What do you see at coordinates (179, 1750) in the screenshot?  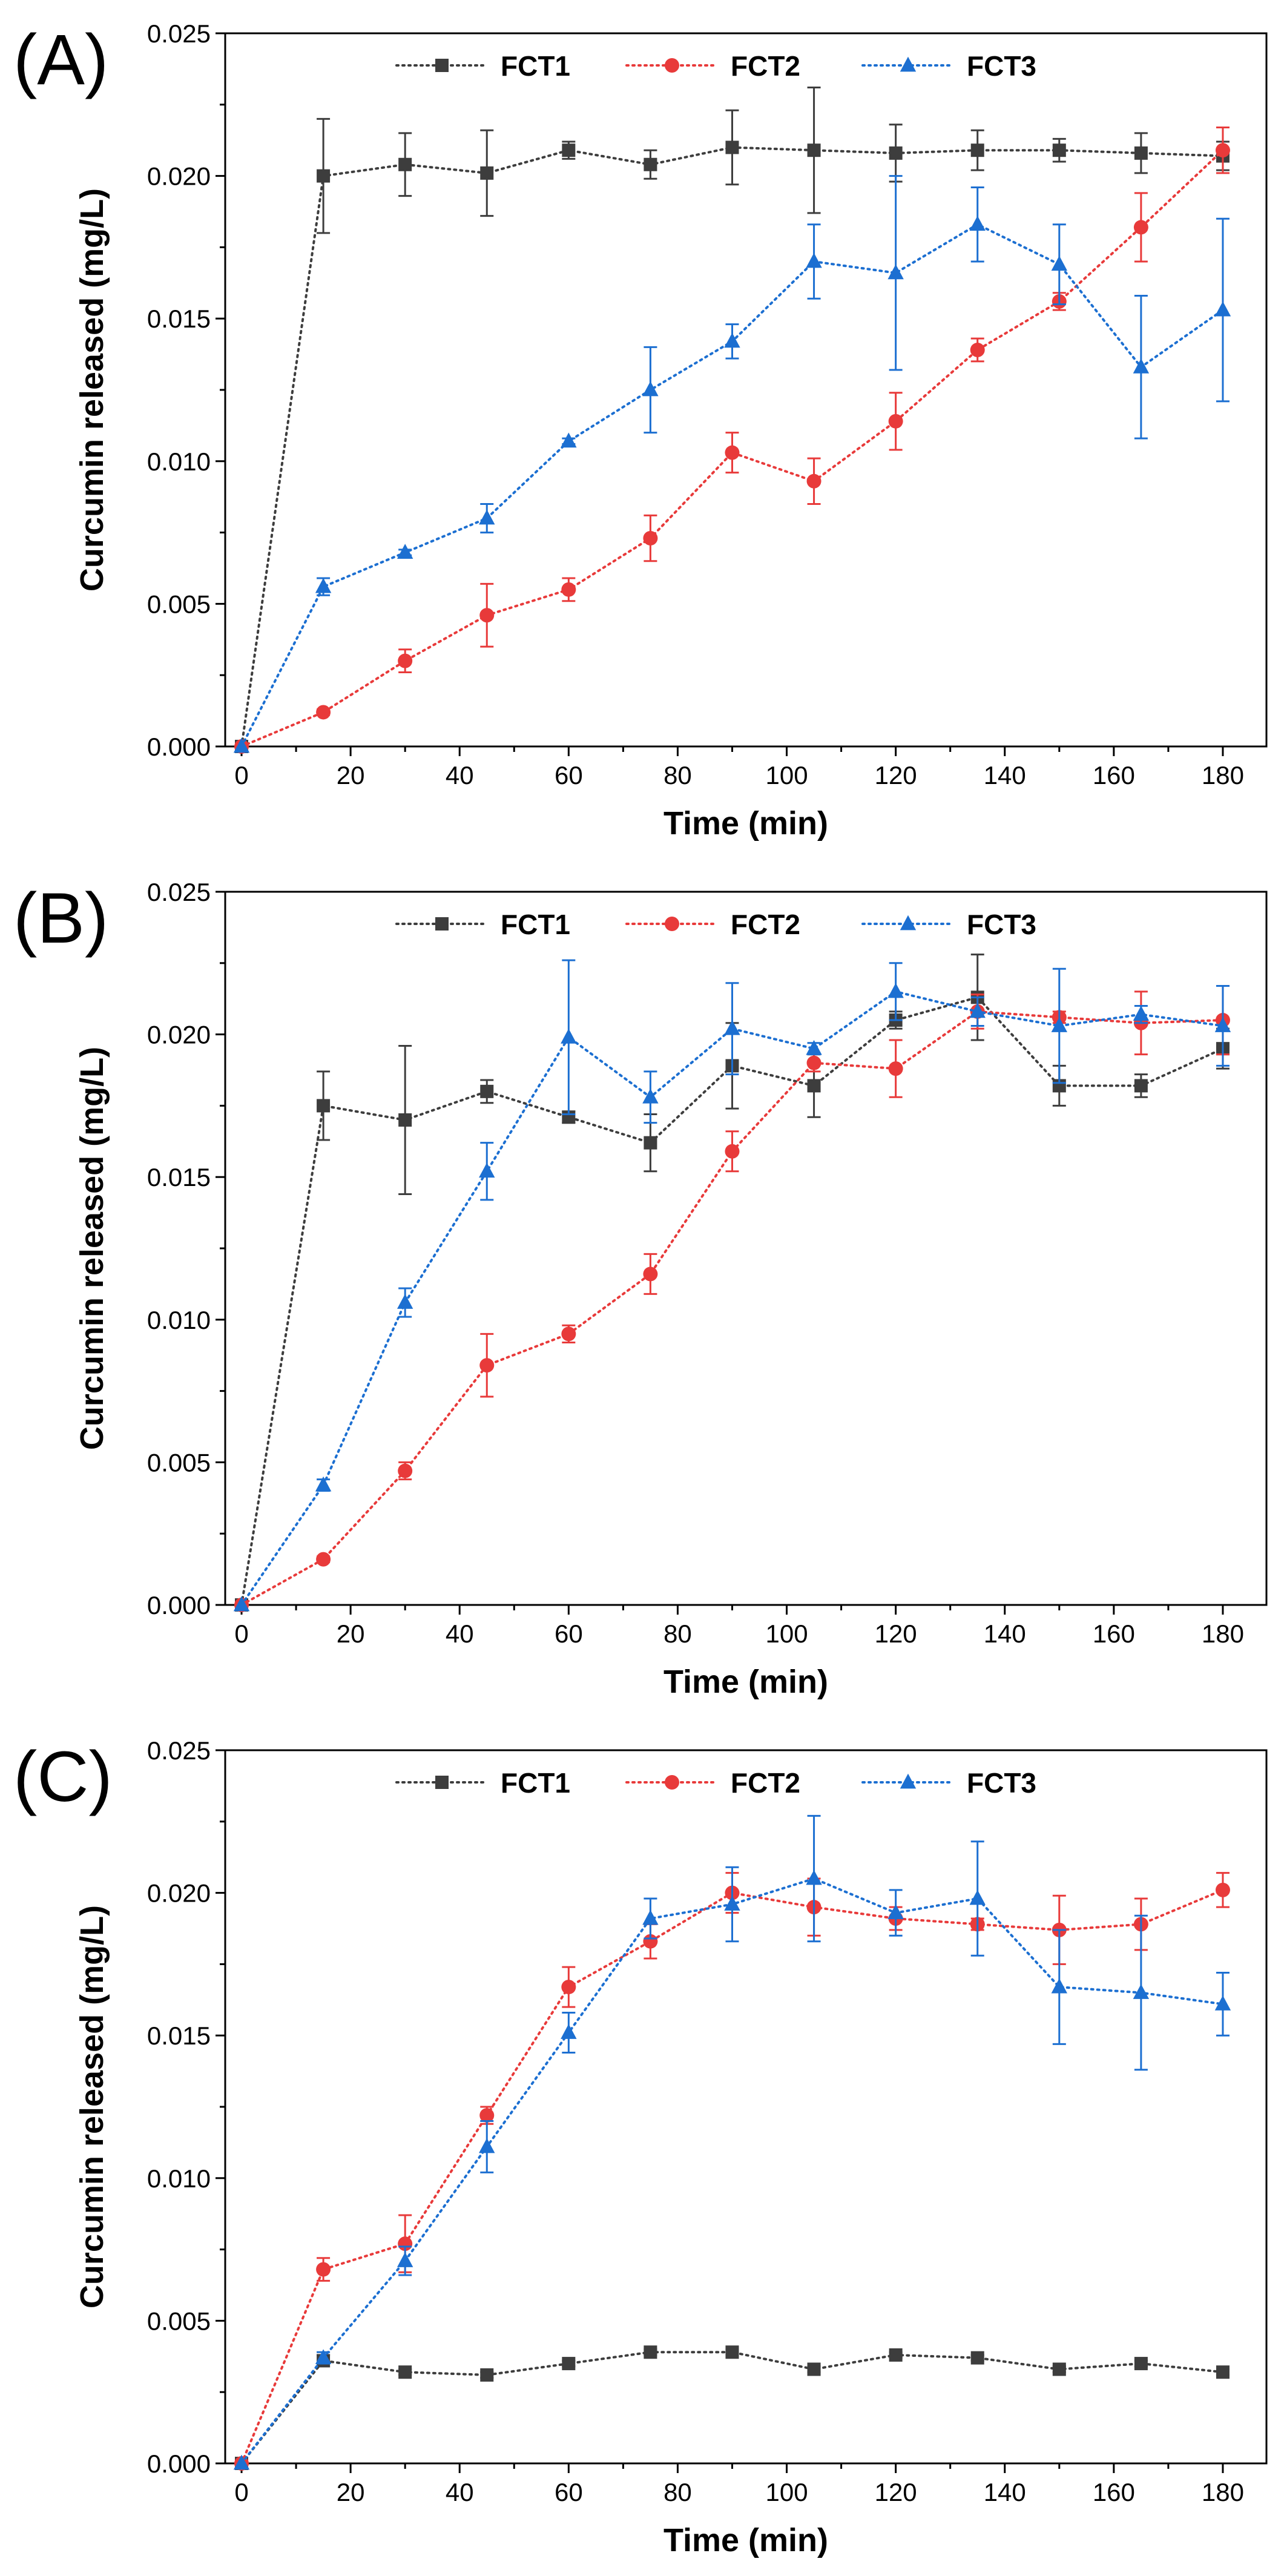 I see `y-tick-label: 0.025` at bounding box center [179, 1750].